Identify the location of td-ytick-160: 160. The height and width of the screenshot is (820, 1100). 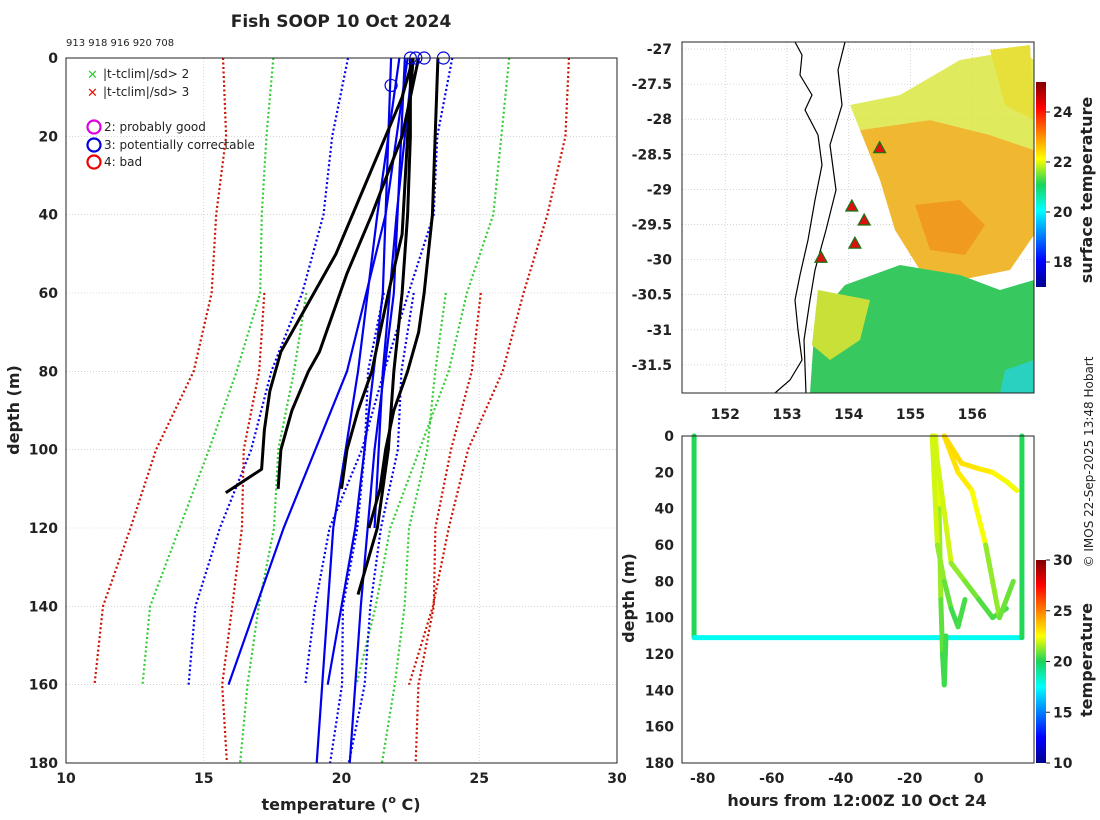
(659, 728).